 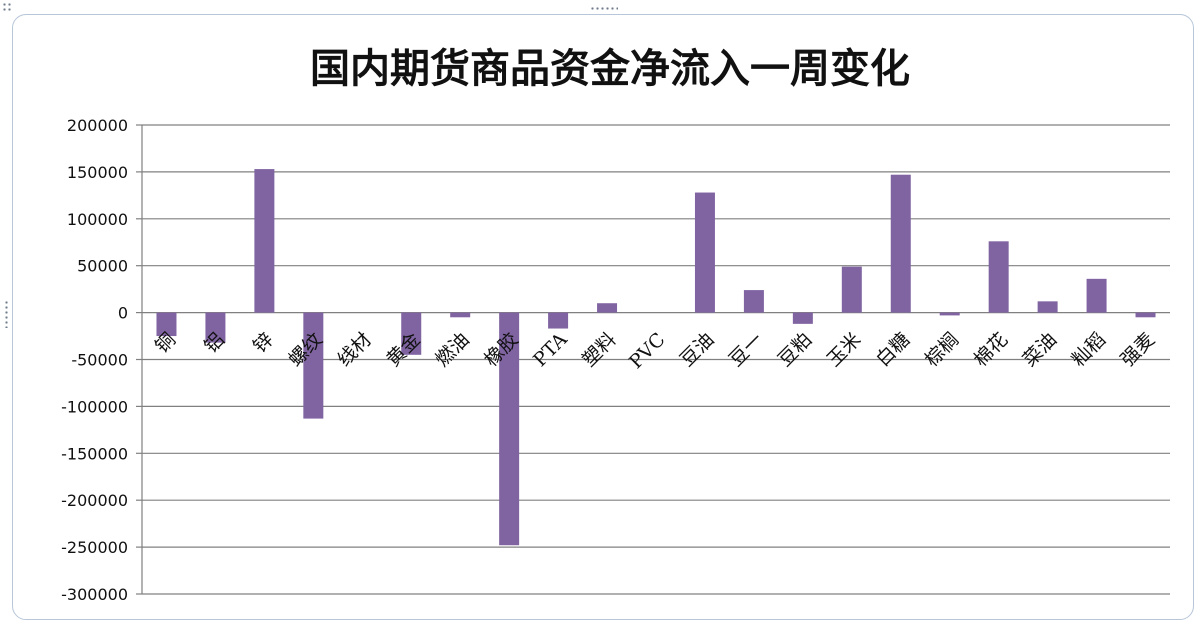 What do you see at coordinates (7, 314) in the screenshot?
I see `resize-handle-left` at bounding box center [7, 314].